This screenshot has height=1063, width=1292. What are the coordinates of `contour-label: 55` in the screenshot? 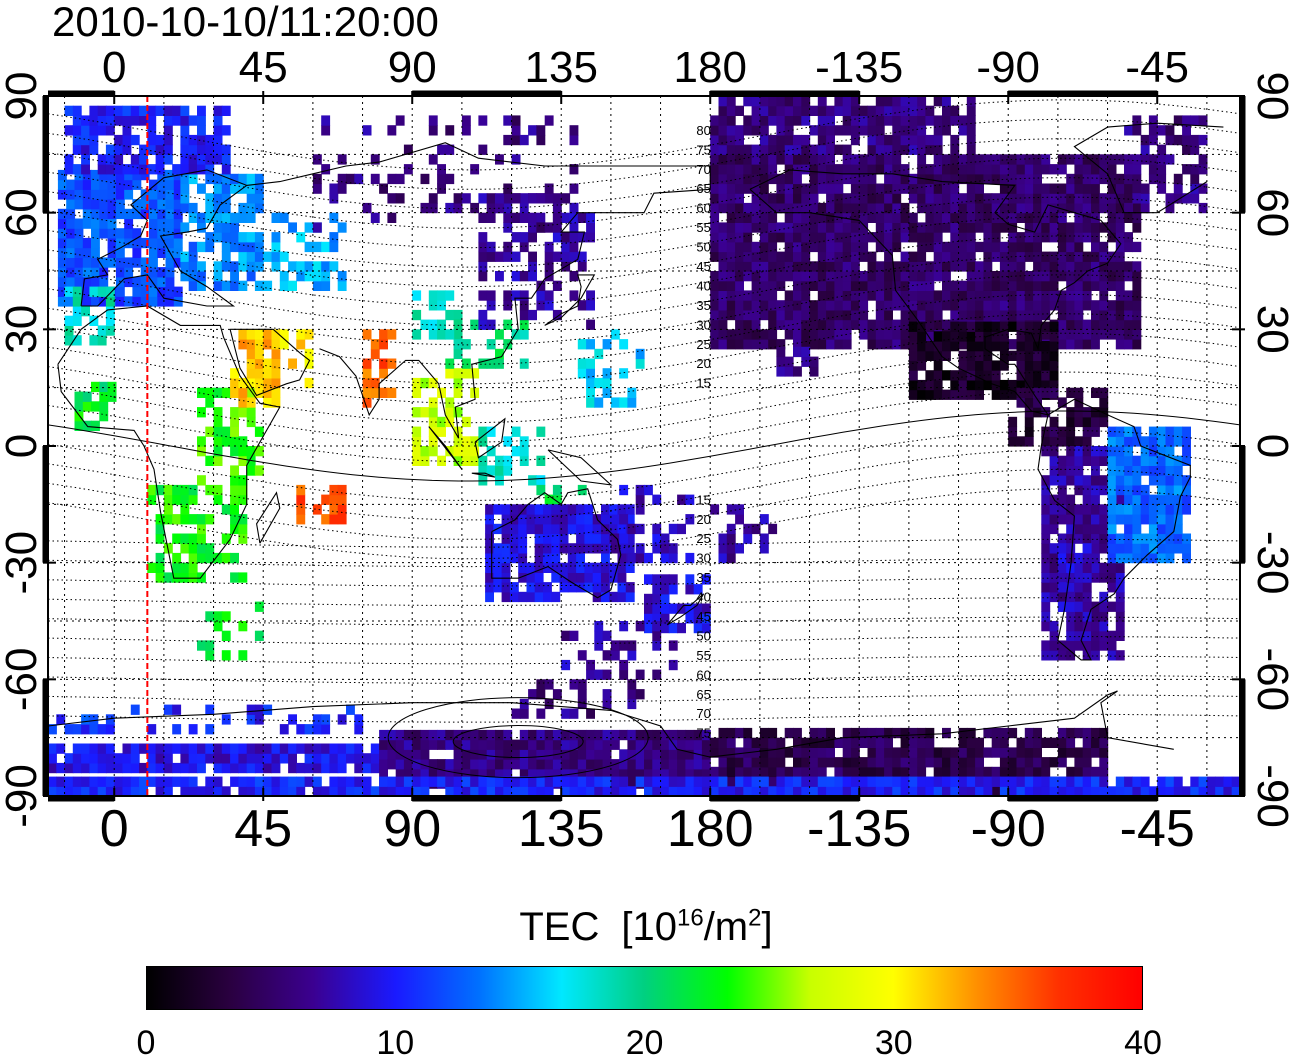 It's located at (703, 655).